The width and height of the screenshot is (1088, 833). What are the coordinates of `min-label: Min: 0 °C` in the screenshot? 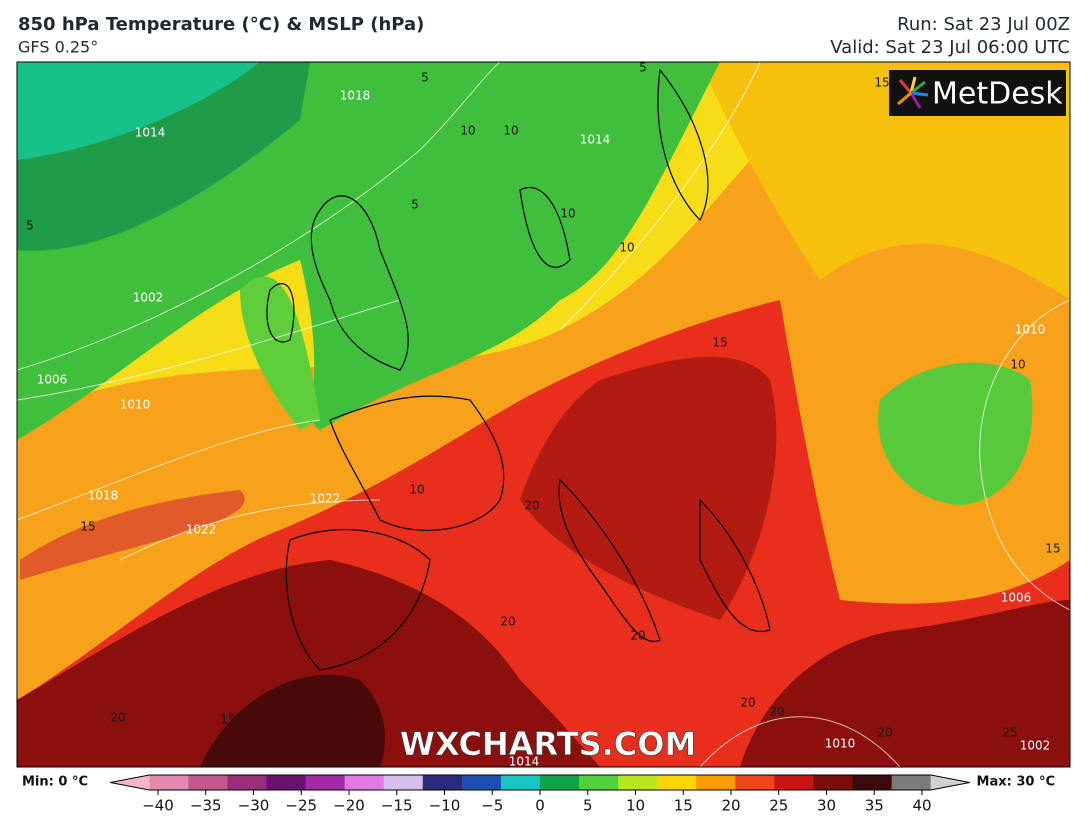 It's located at (55, 782).